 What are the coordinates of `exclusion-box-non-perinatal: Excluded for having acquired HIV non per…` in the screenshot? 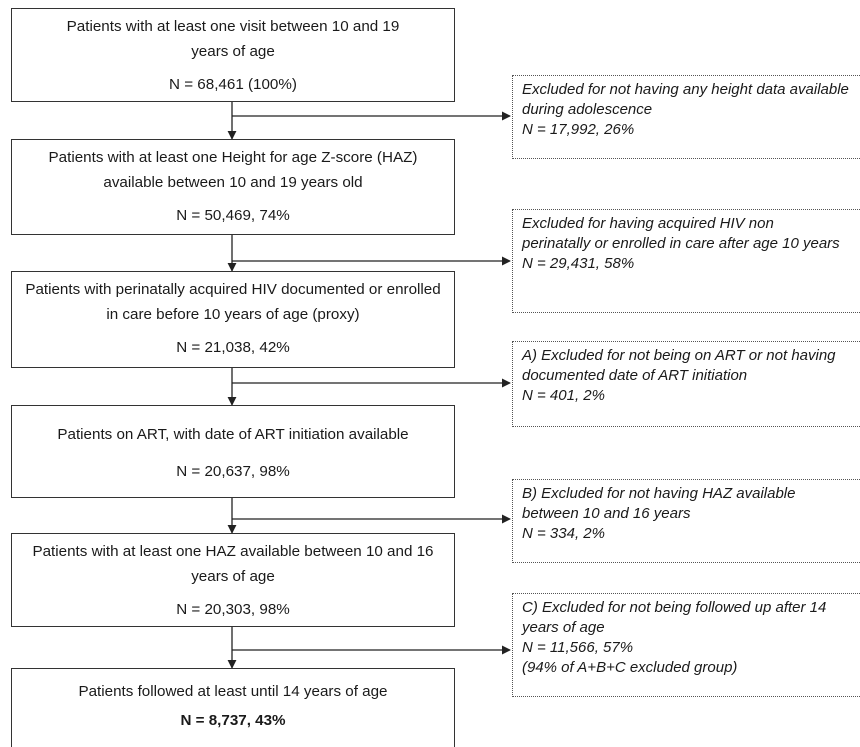 It's located at (686, 261).